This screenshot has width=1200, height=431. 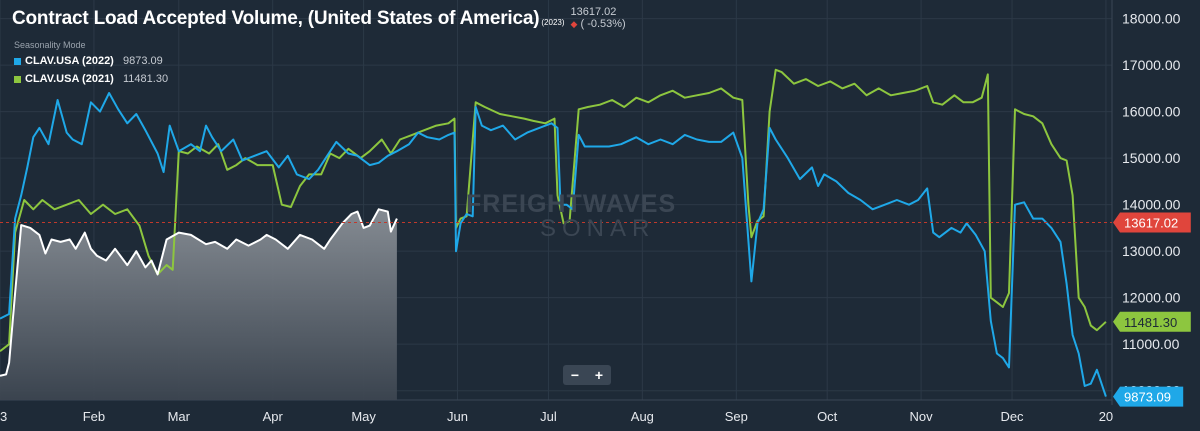 I want to click on x-tick-label: Oct, so click(x=827, y=416).